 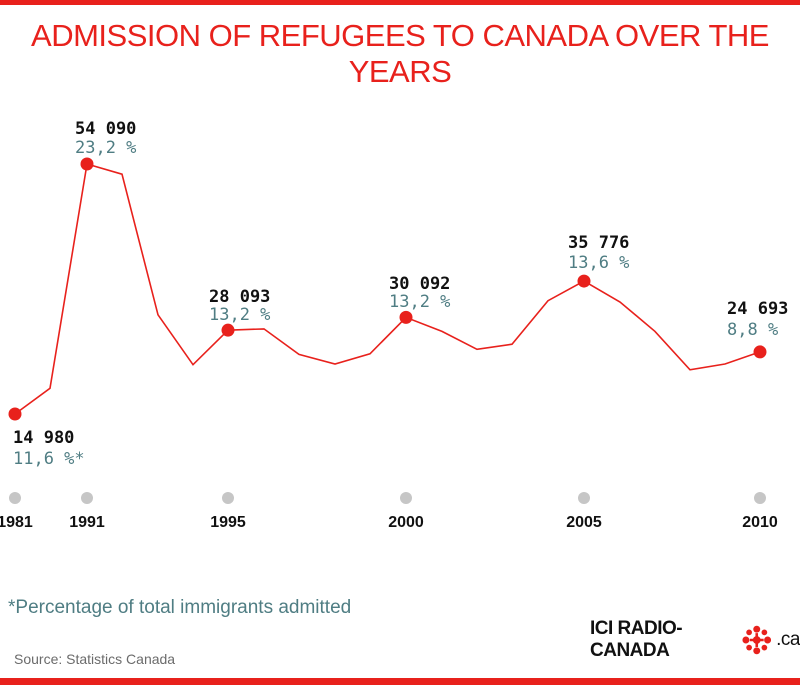 I want to click on year-dot-1991, so click(x=87, y=498).